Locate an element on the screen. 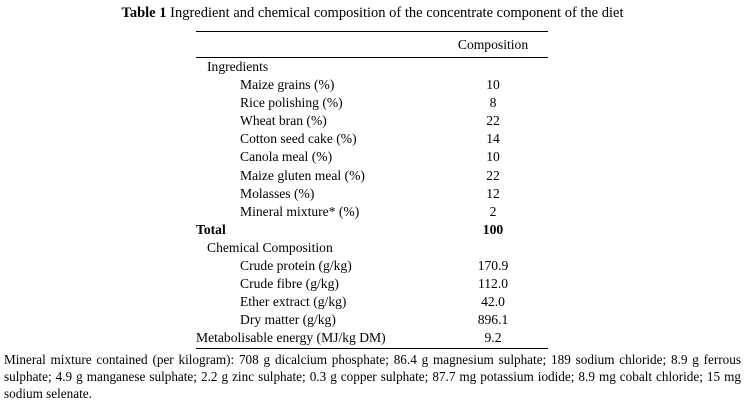 The image size is (745, 409). table-row: Chemical Composition is located at coordinates (372, 248).